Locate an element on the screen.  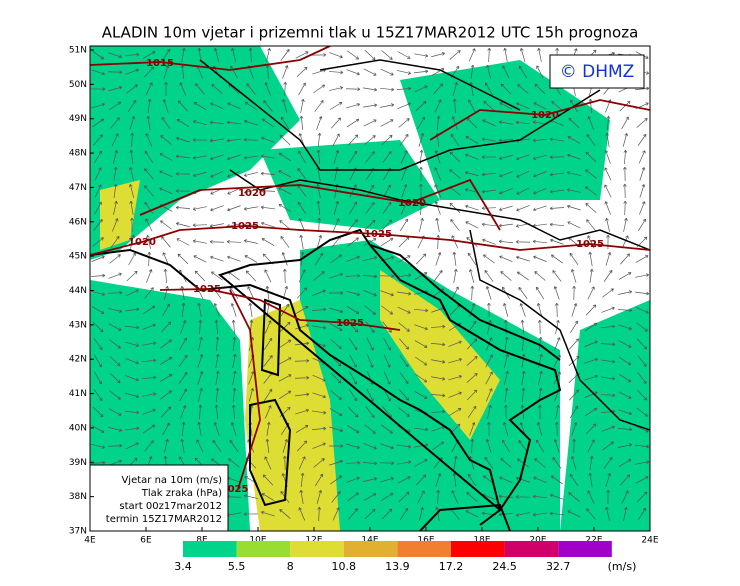
latitude-label: 42N is located at coordinates (78, 360).